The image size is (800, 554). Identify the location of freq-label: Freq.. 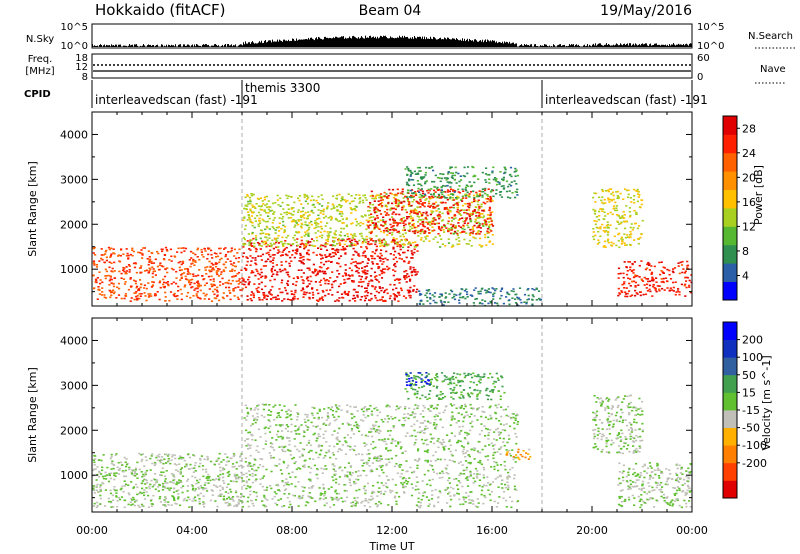
(40, 59).